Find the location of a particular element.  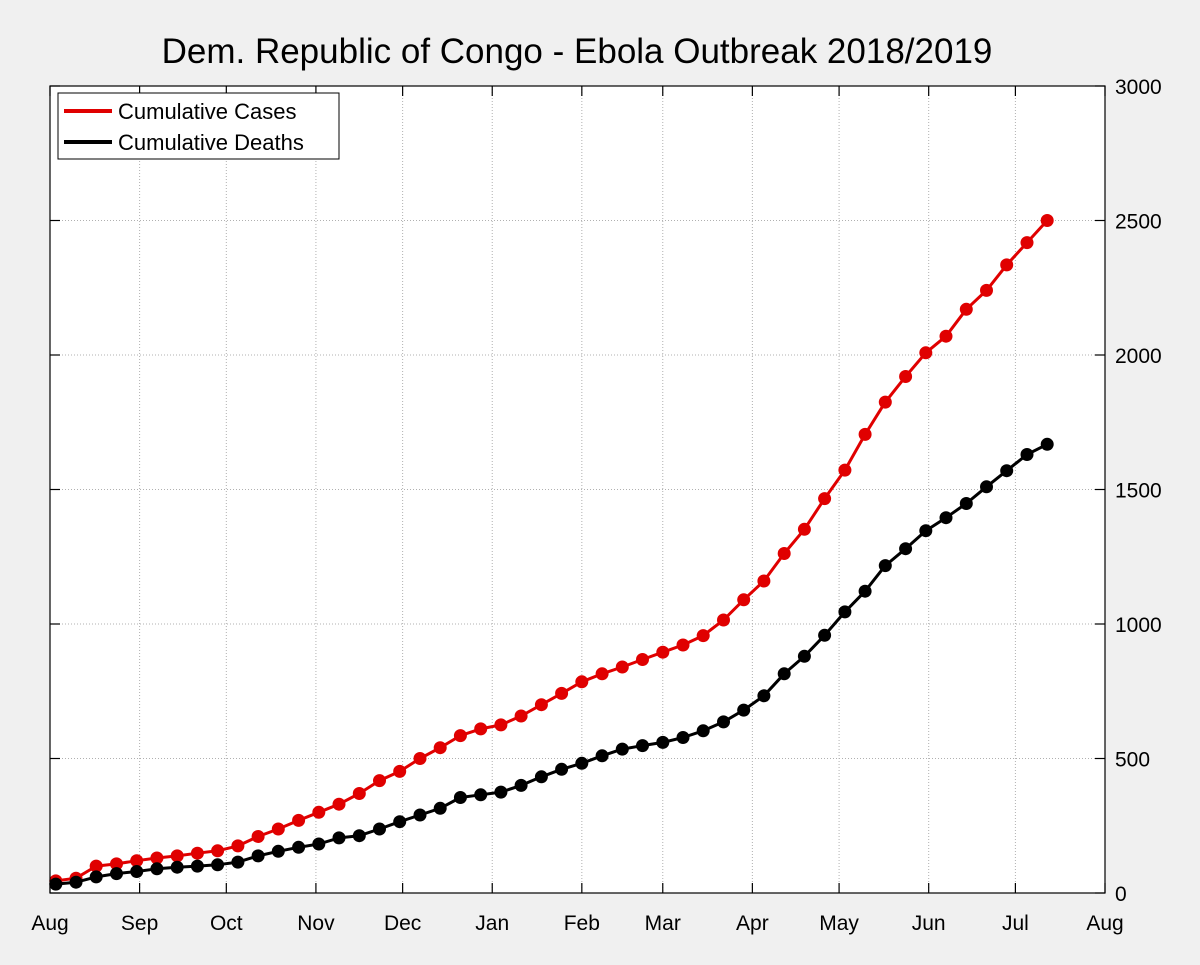

x-tick-label: Jan is located at coordinates (492, 923).